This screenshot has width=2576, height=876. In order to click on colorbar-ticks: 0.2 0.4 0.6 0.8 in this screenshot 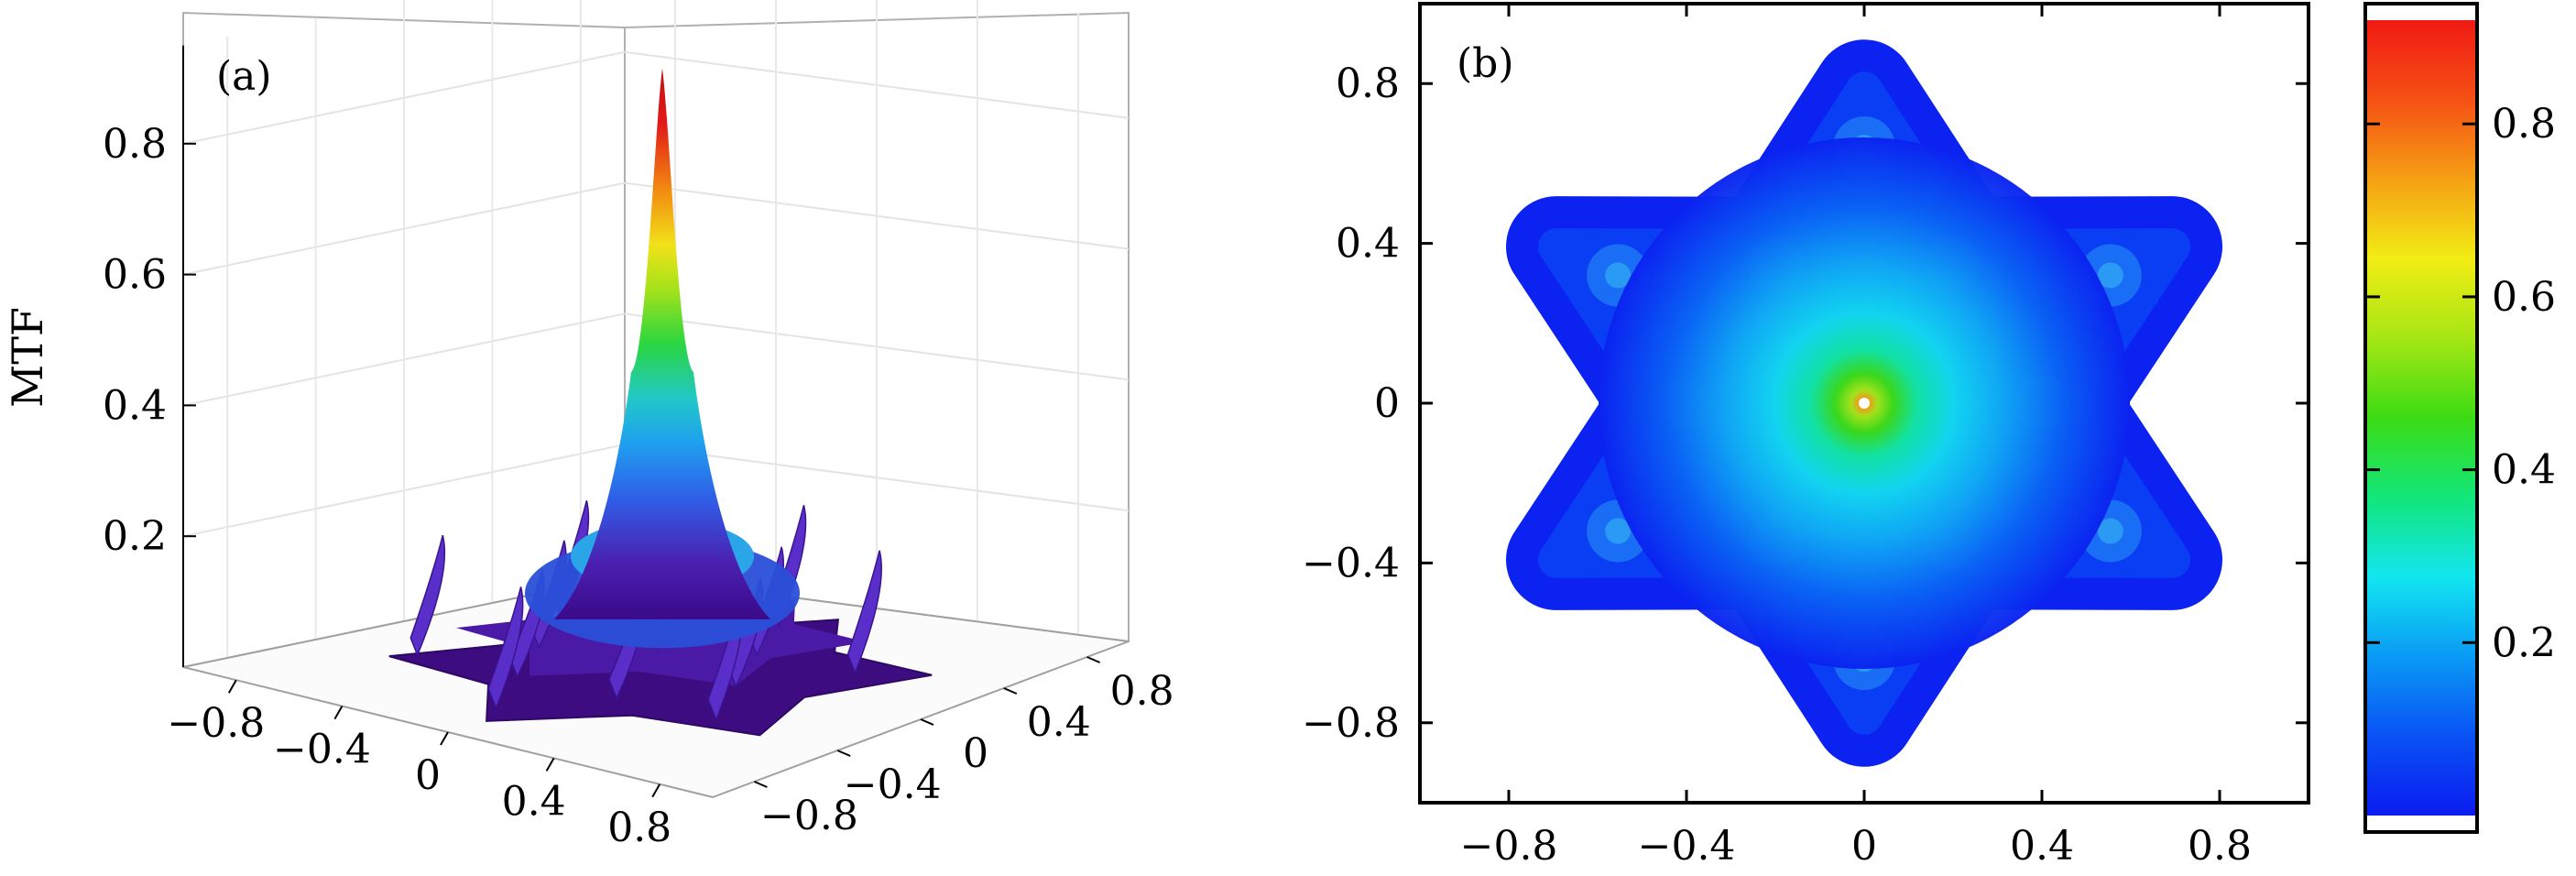, I will do `click(2462, 383)`.